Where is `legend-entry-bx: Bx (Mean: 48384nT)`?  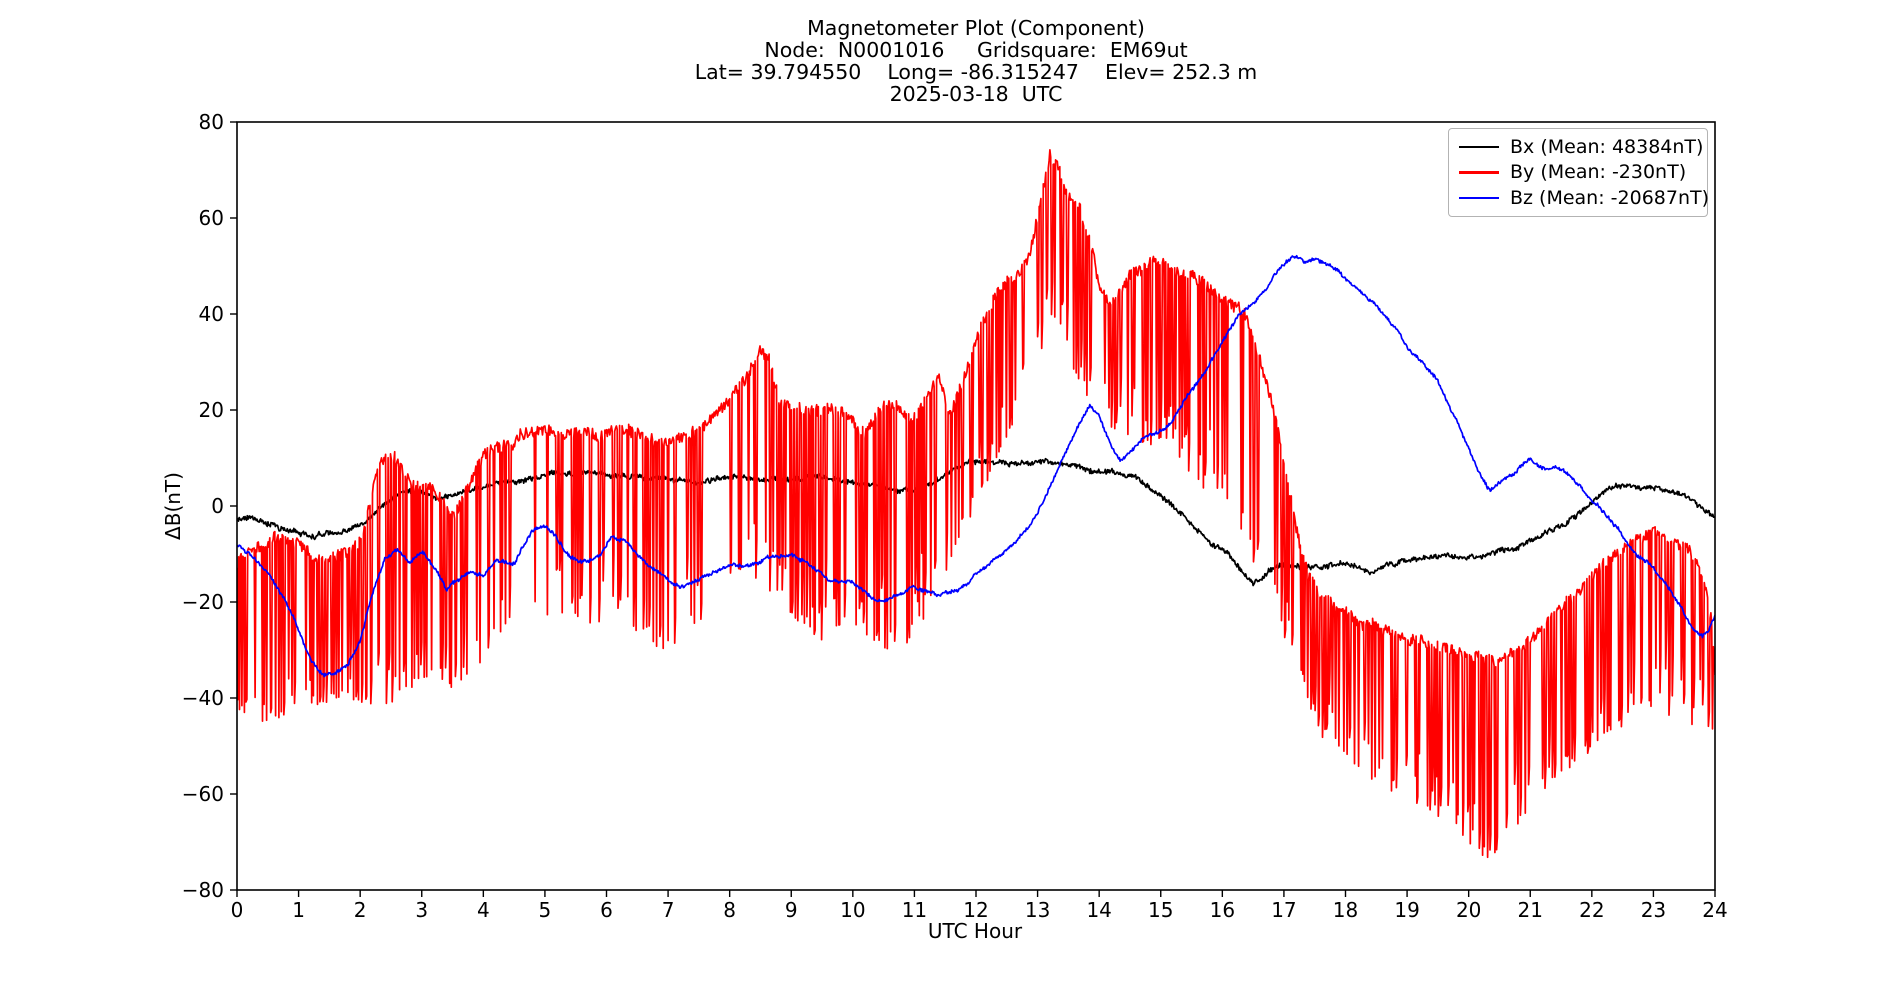
legend-entry-bx: Bx (Mean: 48384nT) is located at coordinates (1581, 147).